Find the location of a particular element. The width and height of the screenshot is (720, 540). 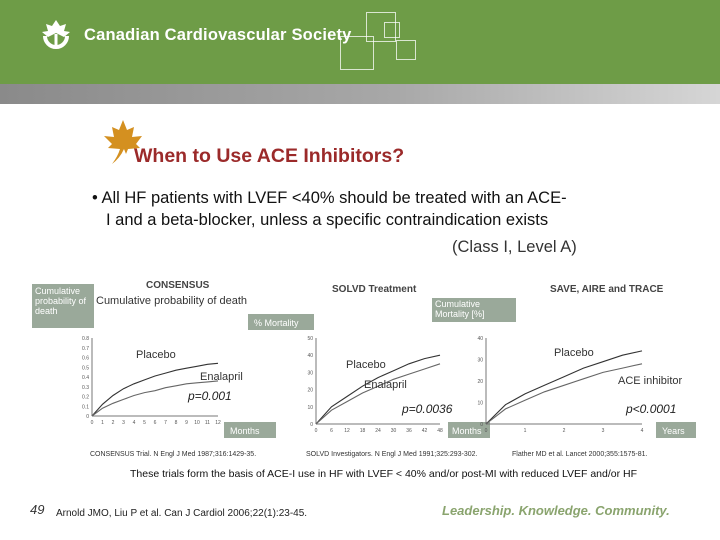

chart-plot: 0 10 20 30 40 0 1 2 3 4 Placebo ACE inhibitor is located at coordinates (579, 385).